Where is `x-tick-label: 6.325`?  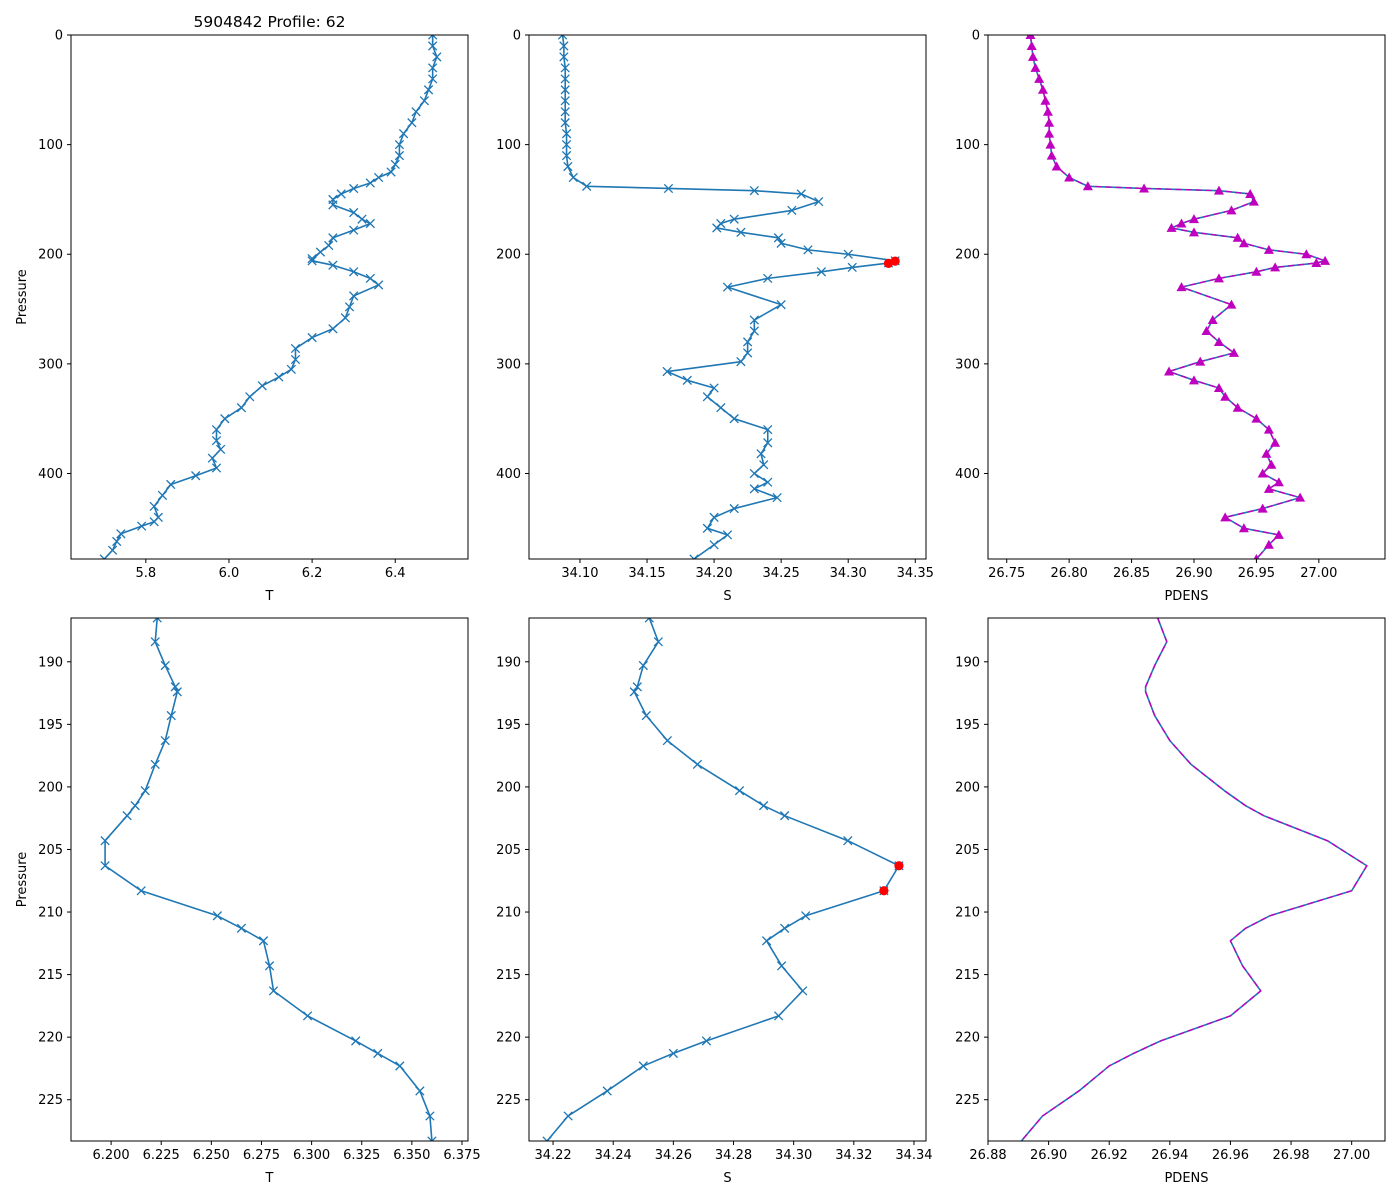
x-tick-label: 6.325 is located at coordinates (361, 1155).